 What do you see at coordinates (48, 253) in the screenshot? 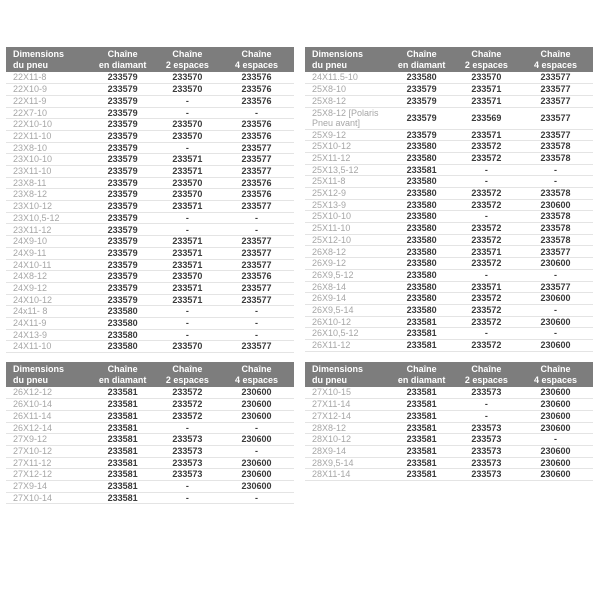
I see `tire-dimension-cell: 24X9-11` at bounding box center [48, 253].